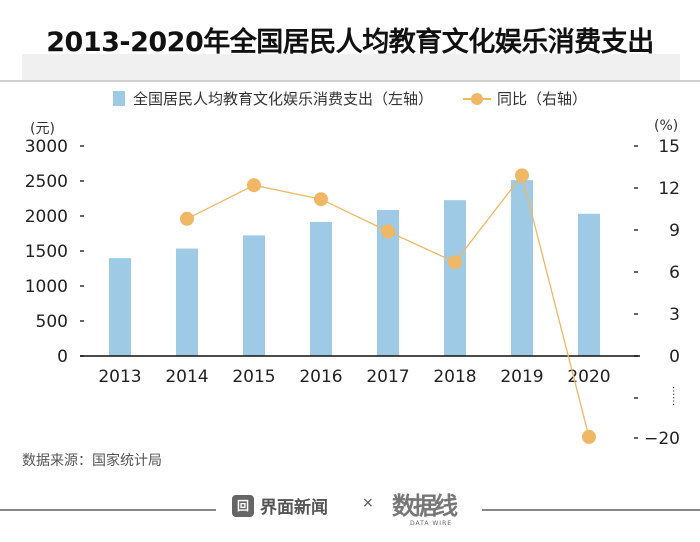  What do you see at coordinates (46, 287) in the screenshot?
I see `left-axis-tick-label: 1000` at bounding box center [46, 287].